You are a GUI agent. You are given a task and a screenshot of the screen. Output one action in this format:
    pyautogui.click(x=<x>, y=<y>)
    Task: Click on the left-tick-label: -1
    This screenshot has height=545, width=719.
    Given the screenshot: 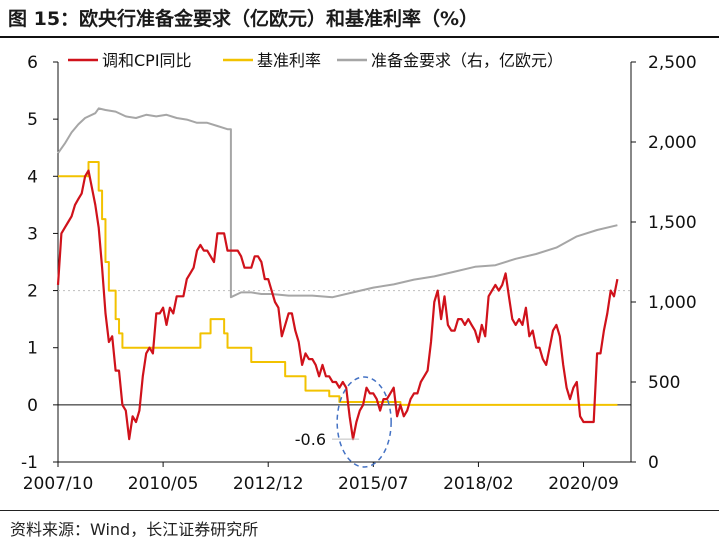 What is the action you would take?
    pyautogui.click(x=29, y=463)
    